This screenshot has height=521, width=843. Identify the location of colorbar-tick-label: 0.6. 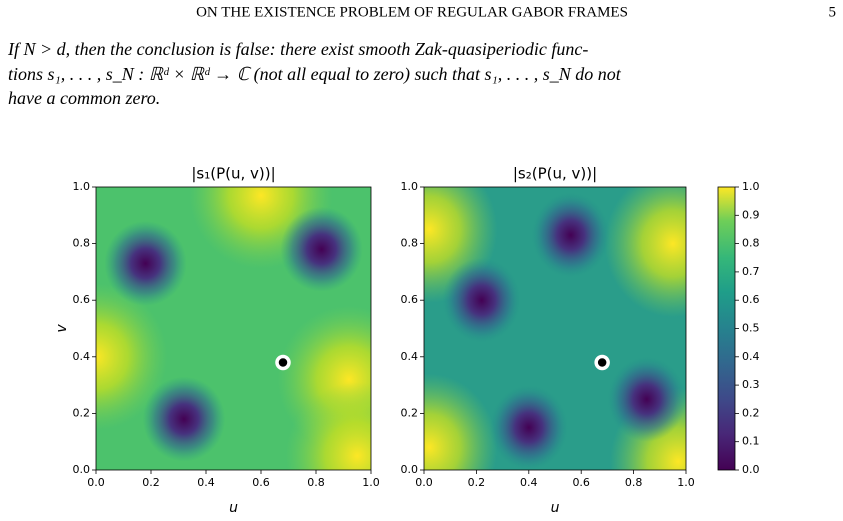
(751, 299).